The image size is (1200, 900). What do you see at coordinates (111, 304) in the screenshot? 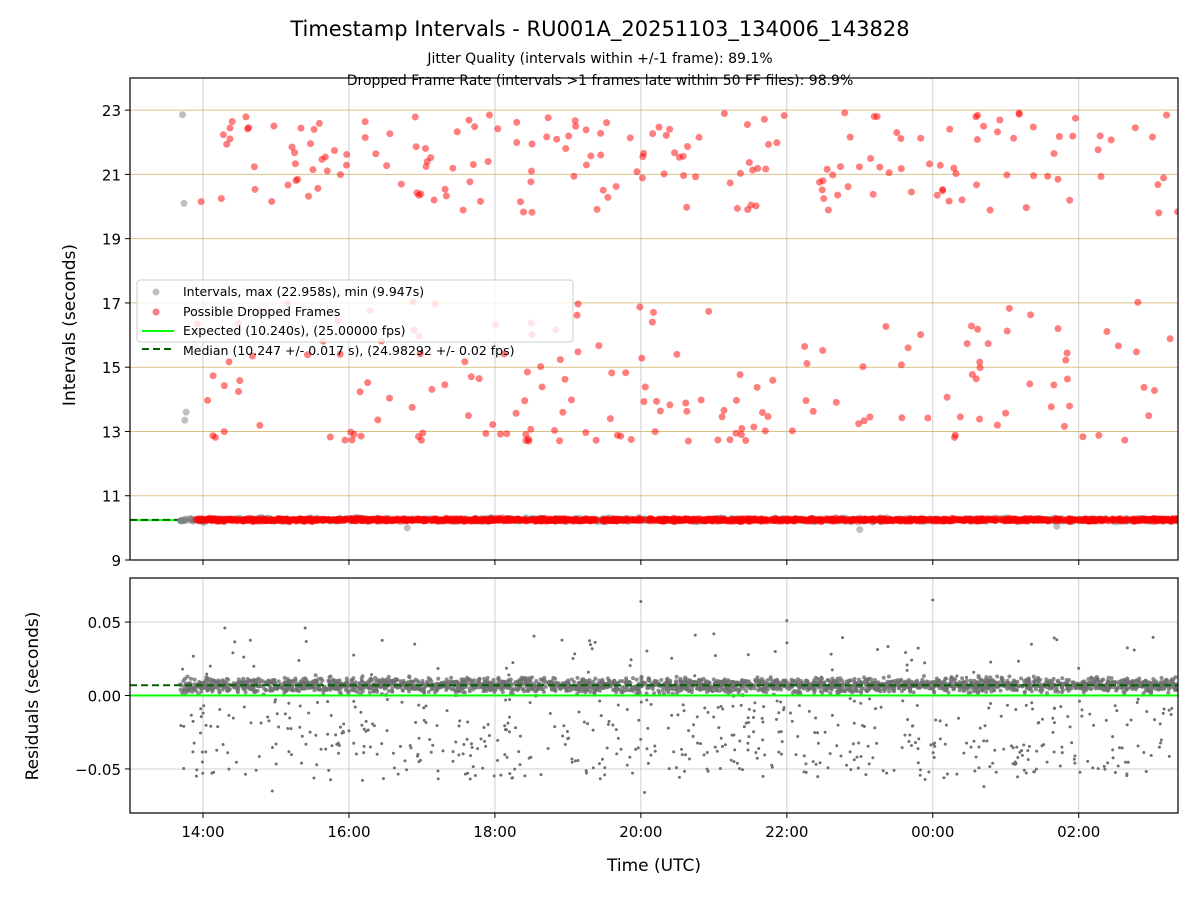
I see `y-tick-label: 17` at bounding box center [111, 304].